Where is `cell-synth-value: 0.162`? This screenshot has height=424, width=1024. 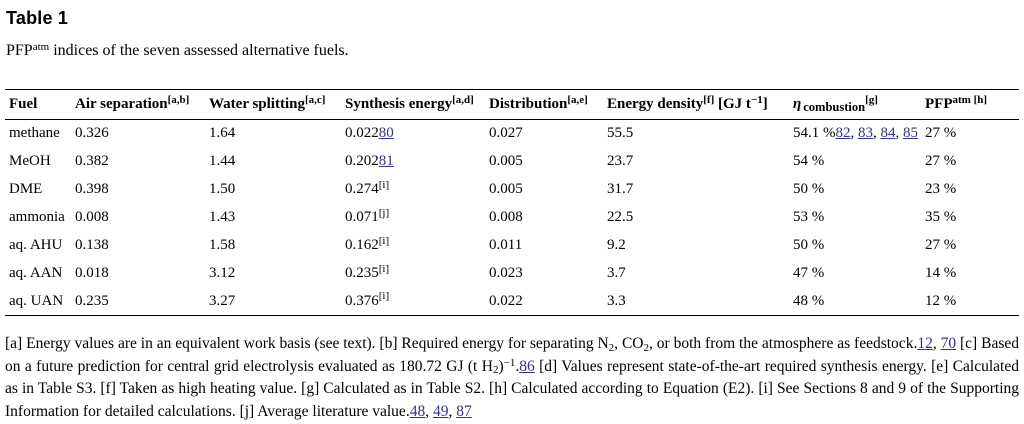 cell-synth-value: 0.162 is located at coordinates (362, 245).